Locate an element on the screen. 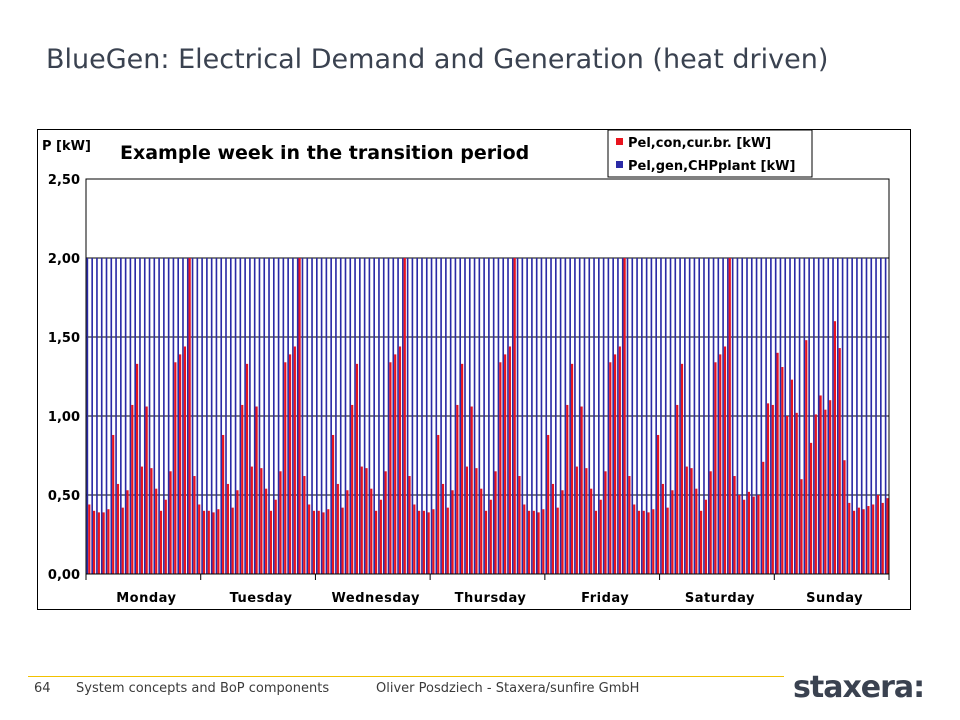  legend-swatch is located at coordinates (619, 141).